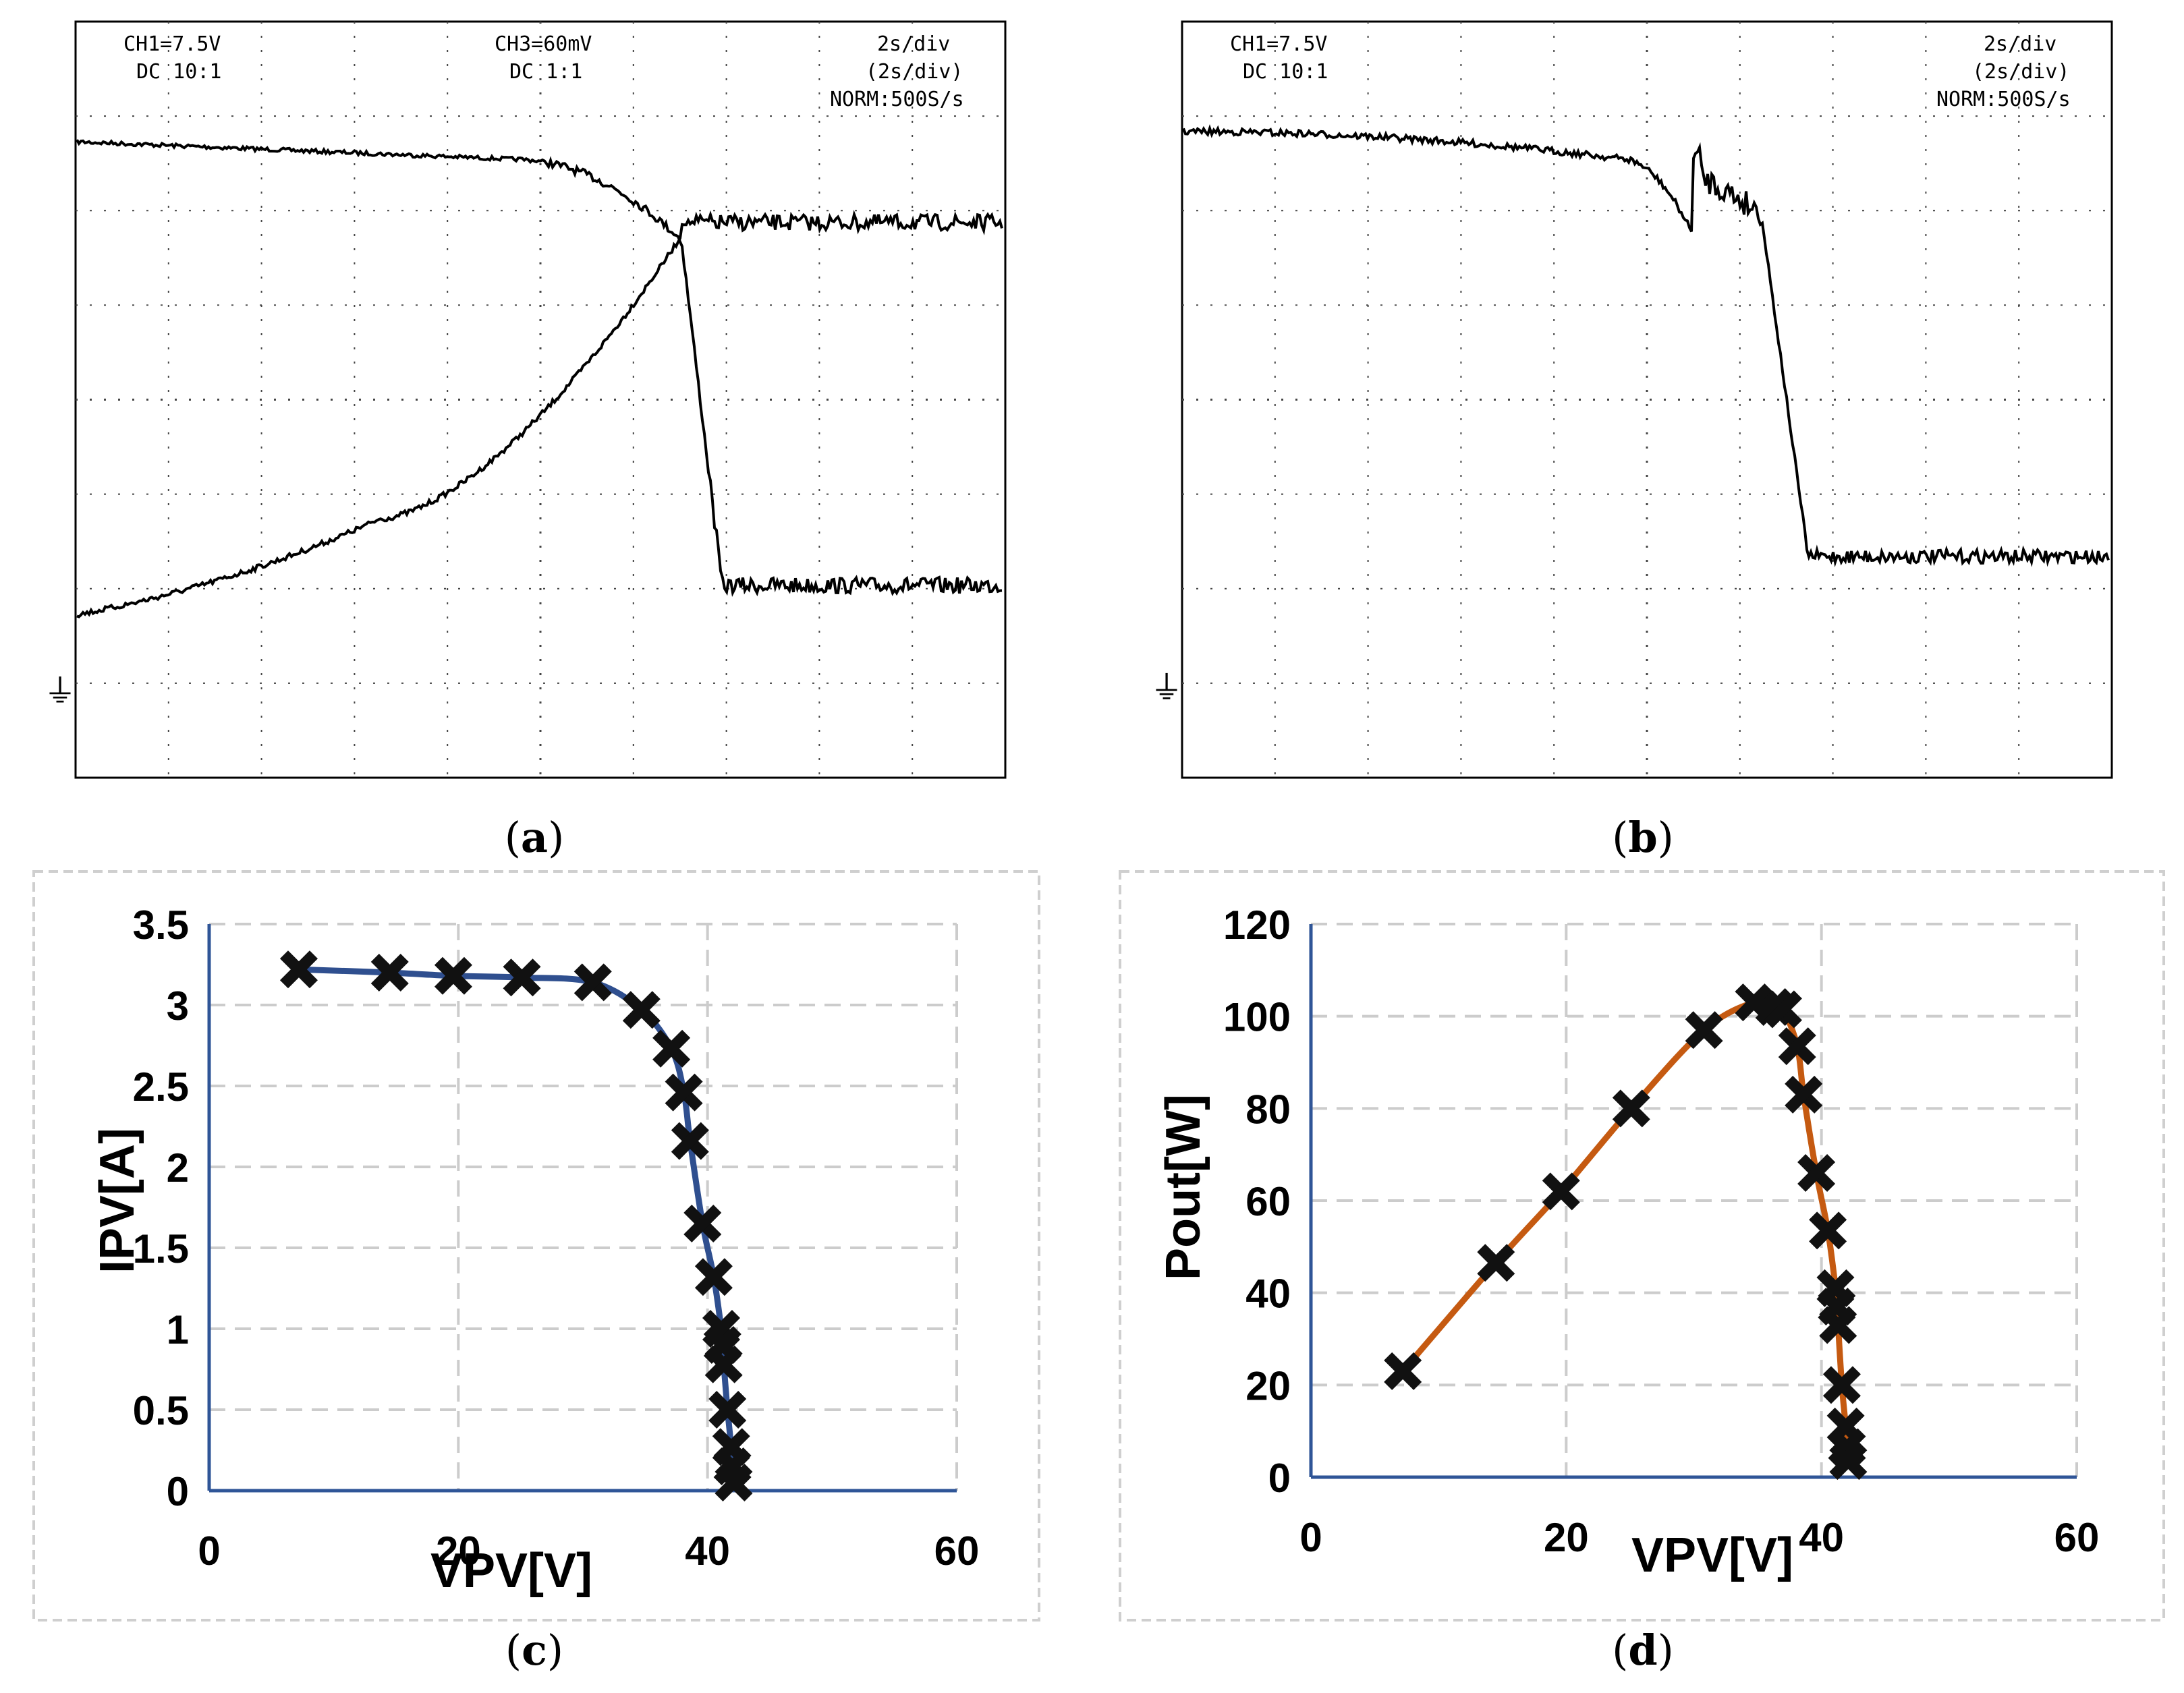  Describe the element at coordinates (1643, 838) in the screenshot. I see `caption-b: (b)` at that location.